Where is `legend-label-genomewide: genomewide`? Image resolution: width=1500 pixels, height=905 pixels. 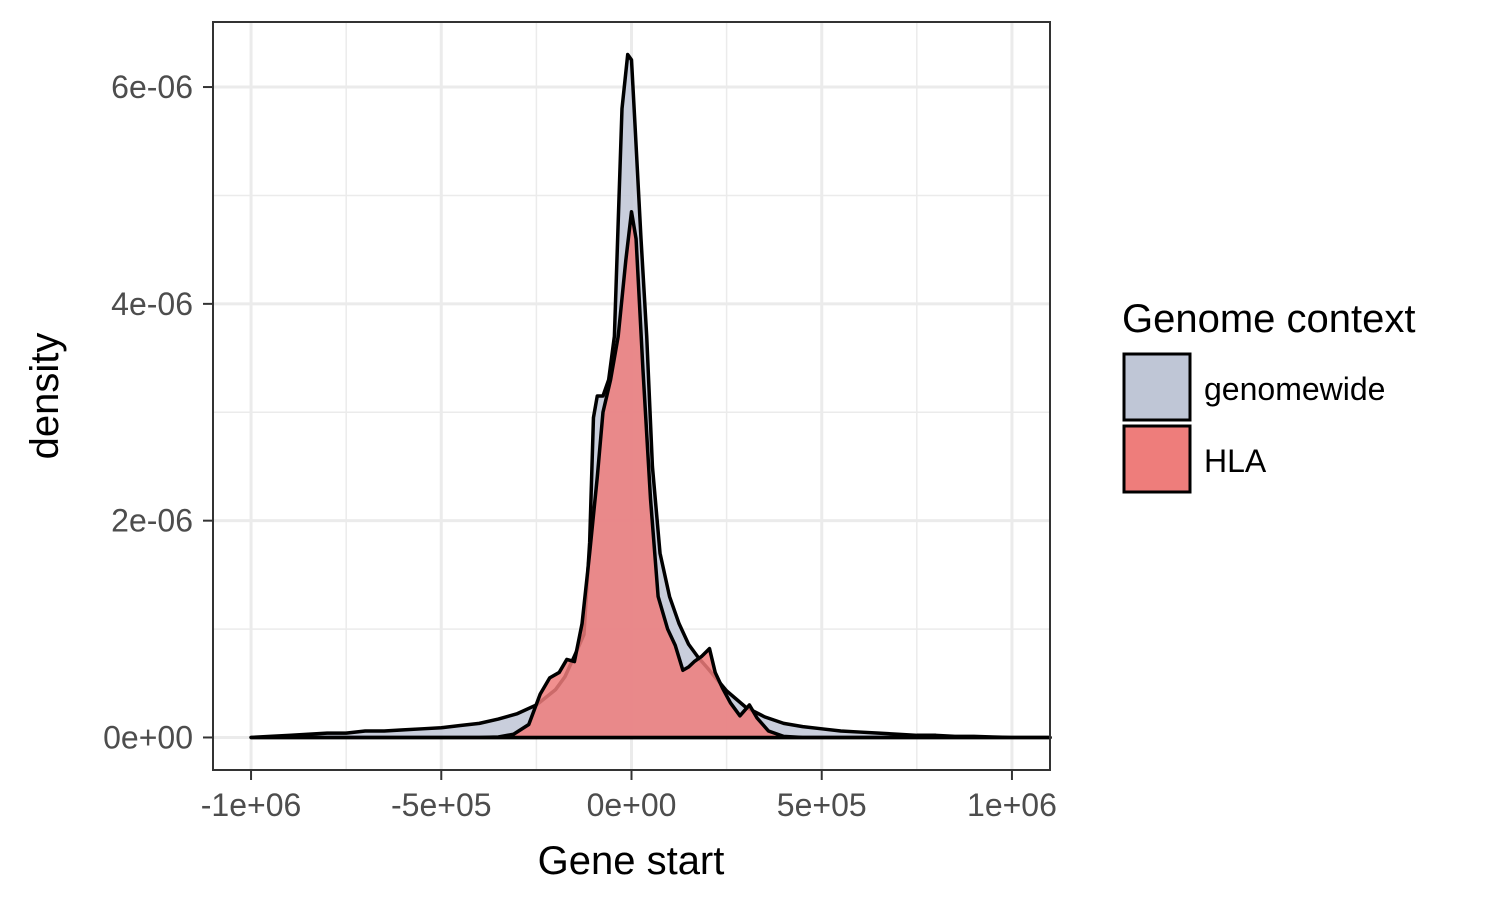
legend-label-genomewide: genomewide is located at coordinates (1294, 389).